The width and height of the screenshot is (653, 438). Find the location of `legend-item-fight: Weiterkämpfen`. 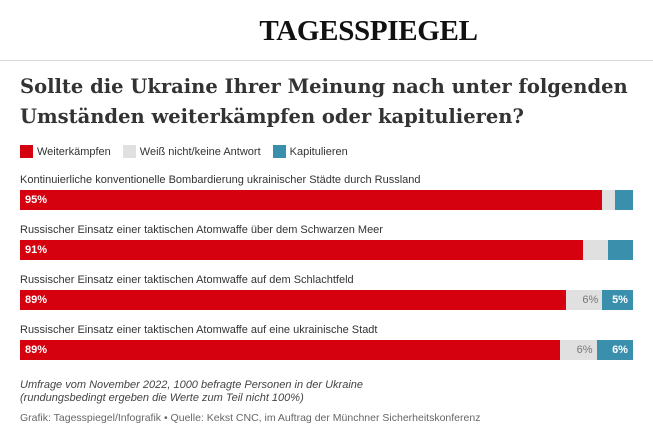

legend-item-fight: Weiterkämpfen is located at coordinates (65, 151).